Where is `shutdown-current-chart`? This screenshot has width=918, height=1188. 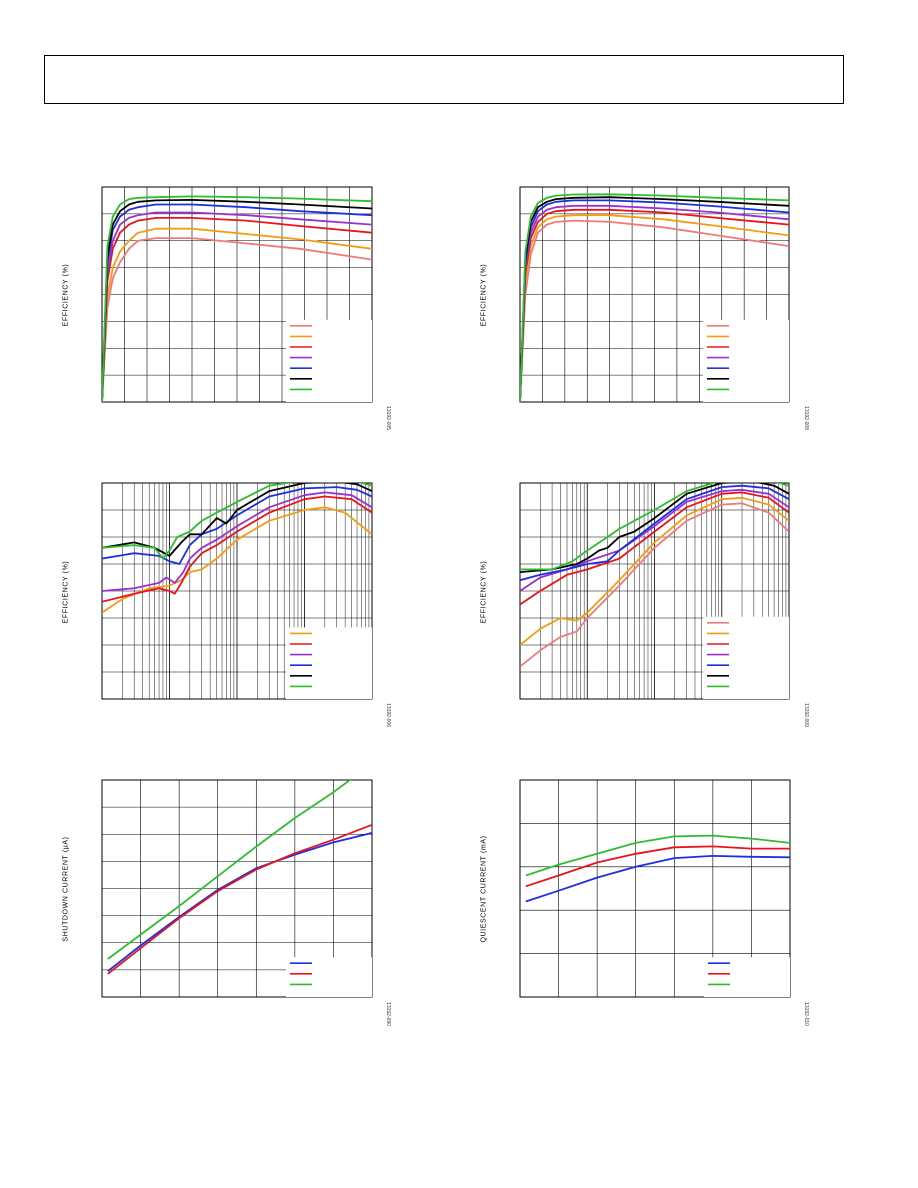
shutdown-current-chart is located at coordinates (237, 888).